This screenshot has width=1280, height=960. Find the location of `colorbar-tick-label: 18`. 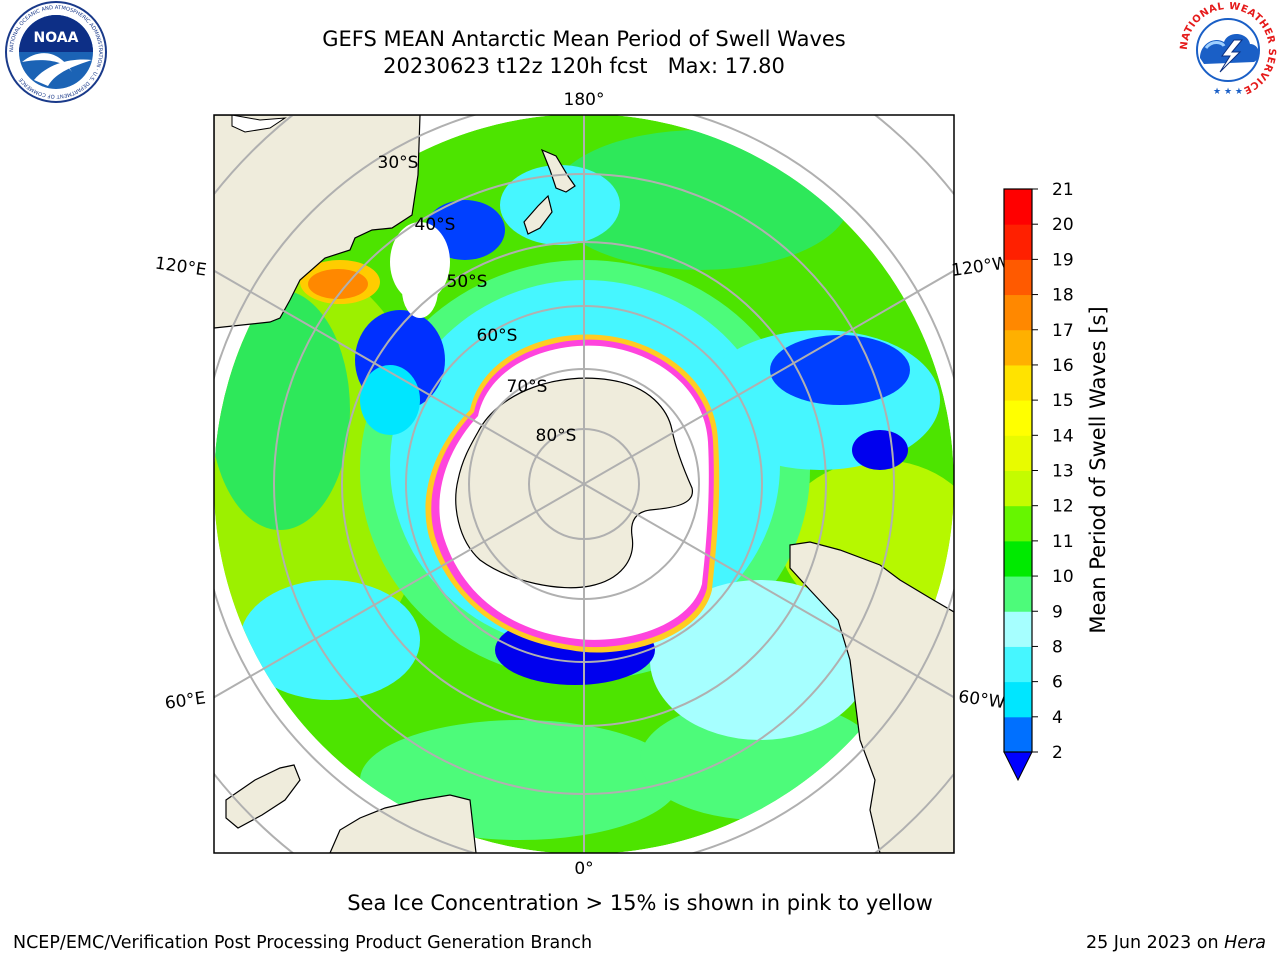

colorbar-tick-label: 18 is located at coordinates (1063, 296).